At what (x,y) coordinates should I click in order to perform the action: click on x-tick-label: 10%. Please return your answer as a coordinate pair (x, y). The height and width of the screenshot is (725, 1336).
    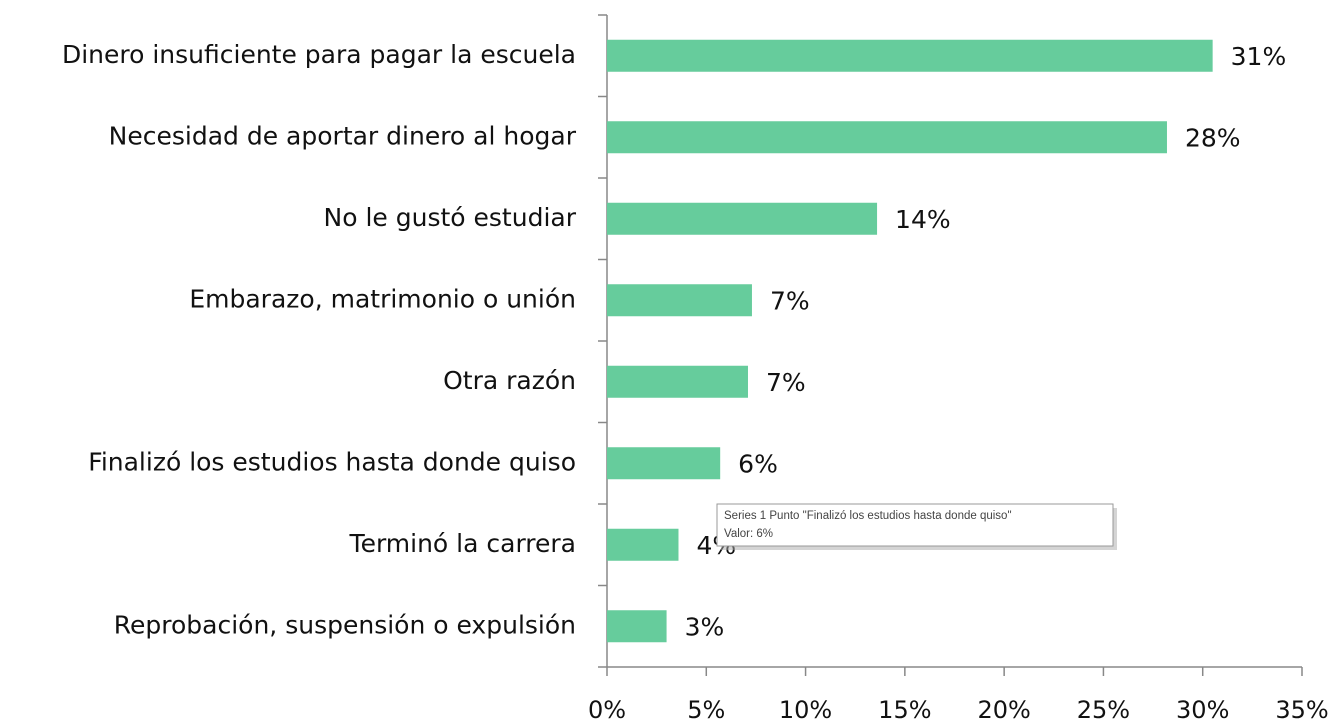
    Looking at the image, I should click on (805, 710).